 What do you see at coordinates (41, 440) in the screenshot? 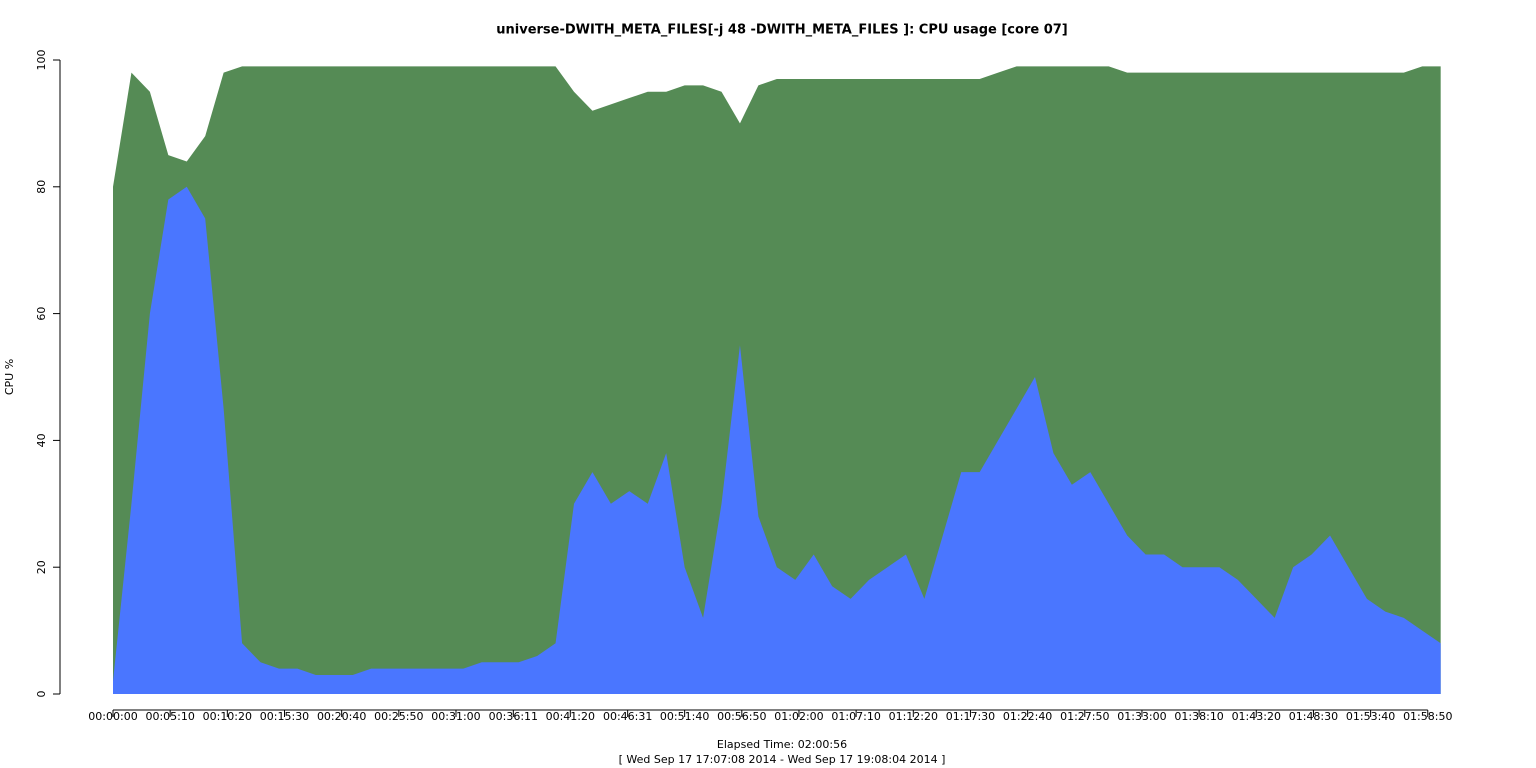
I see `y-tick-label: 40` at bounding box center [41, 440].